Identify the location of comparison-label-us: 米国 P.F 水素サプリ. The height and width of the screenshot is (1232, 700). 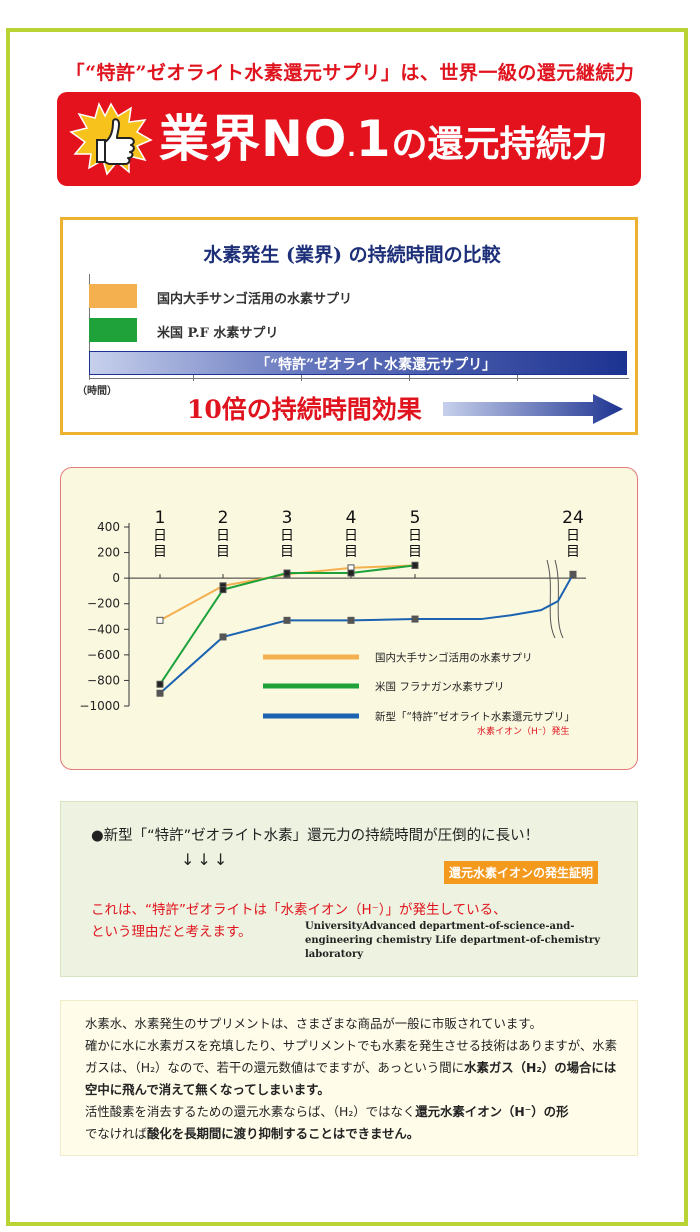
(218, 333).